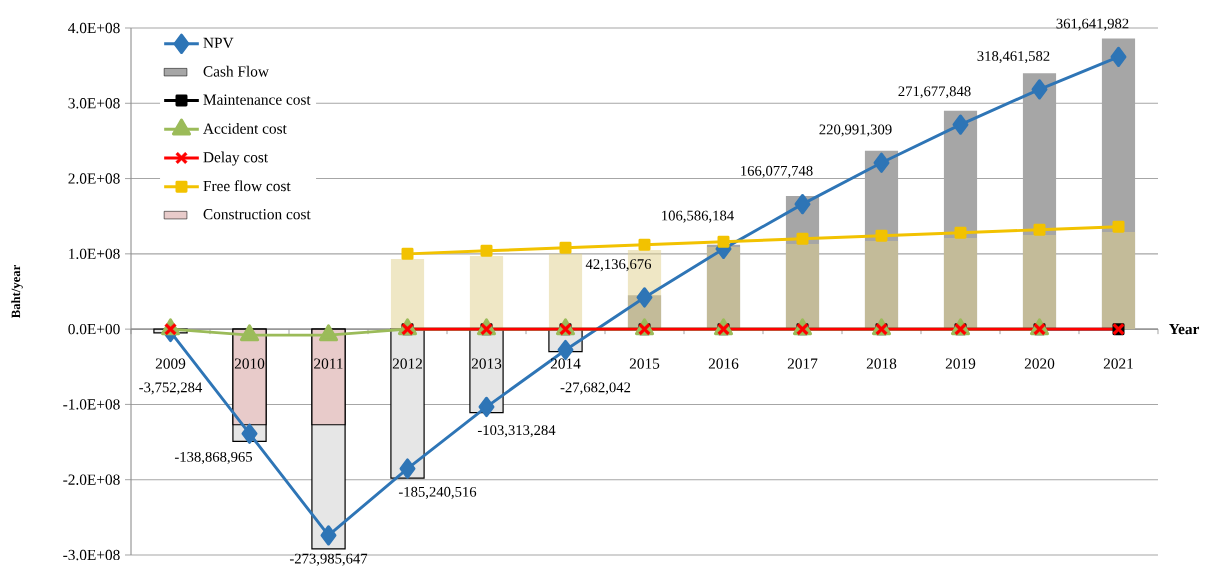  I want to click on x-tick-label: 2016, so click(723, 363).